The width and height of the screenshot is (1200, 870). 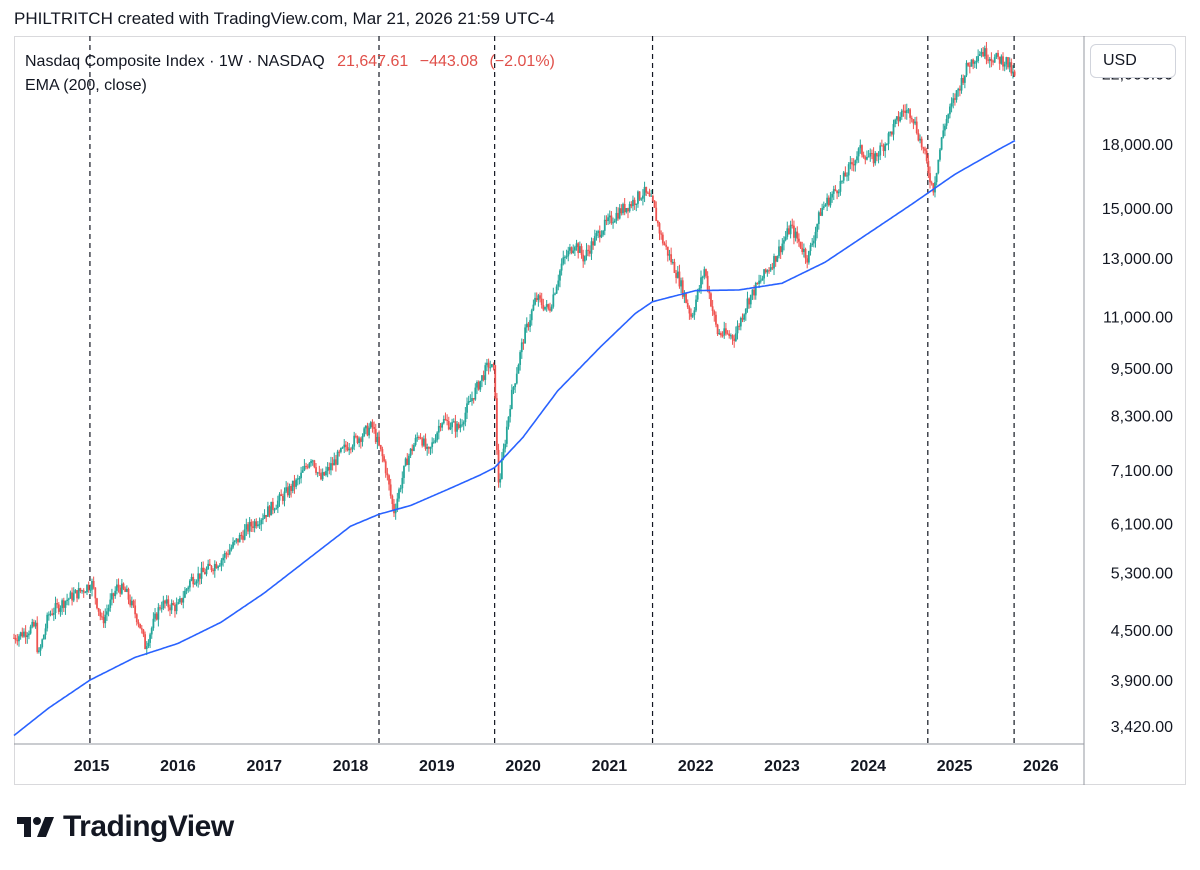 I want to click on y-tick-label: 18,000.00, so click(x=1137, y=145).